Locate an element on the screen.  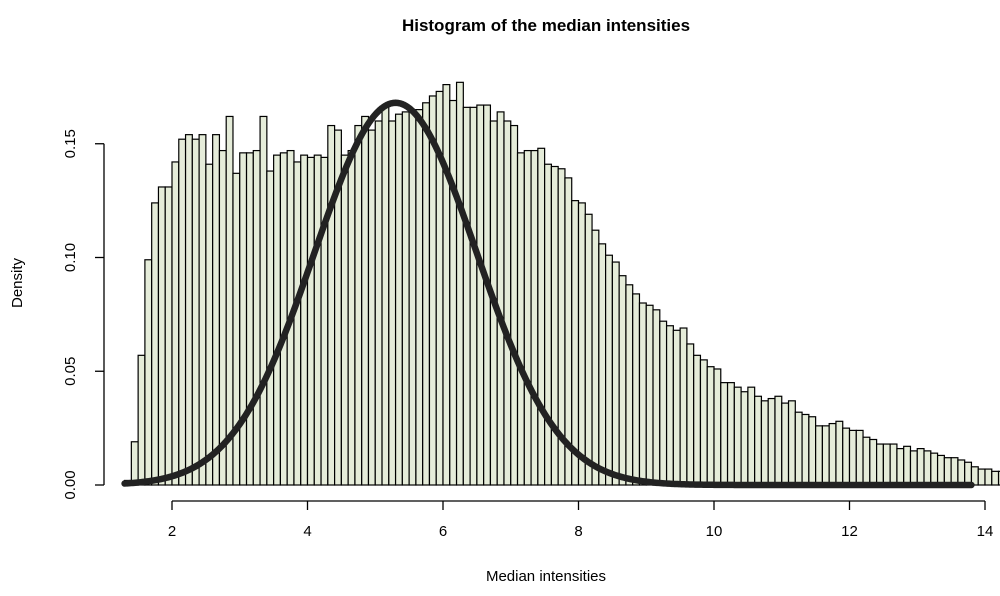
x-axis: 2 4 6 8 10 12 14 is located at coordinates (581, 520).